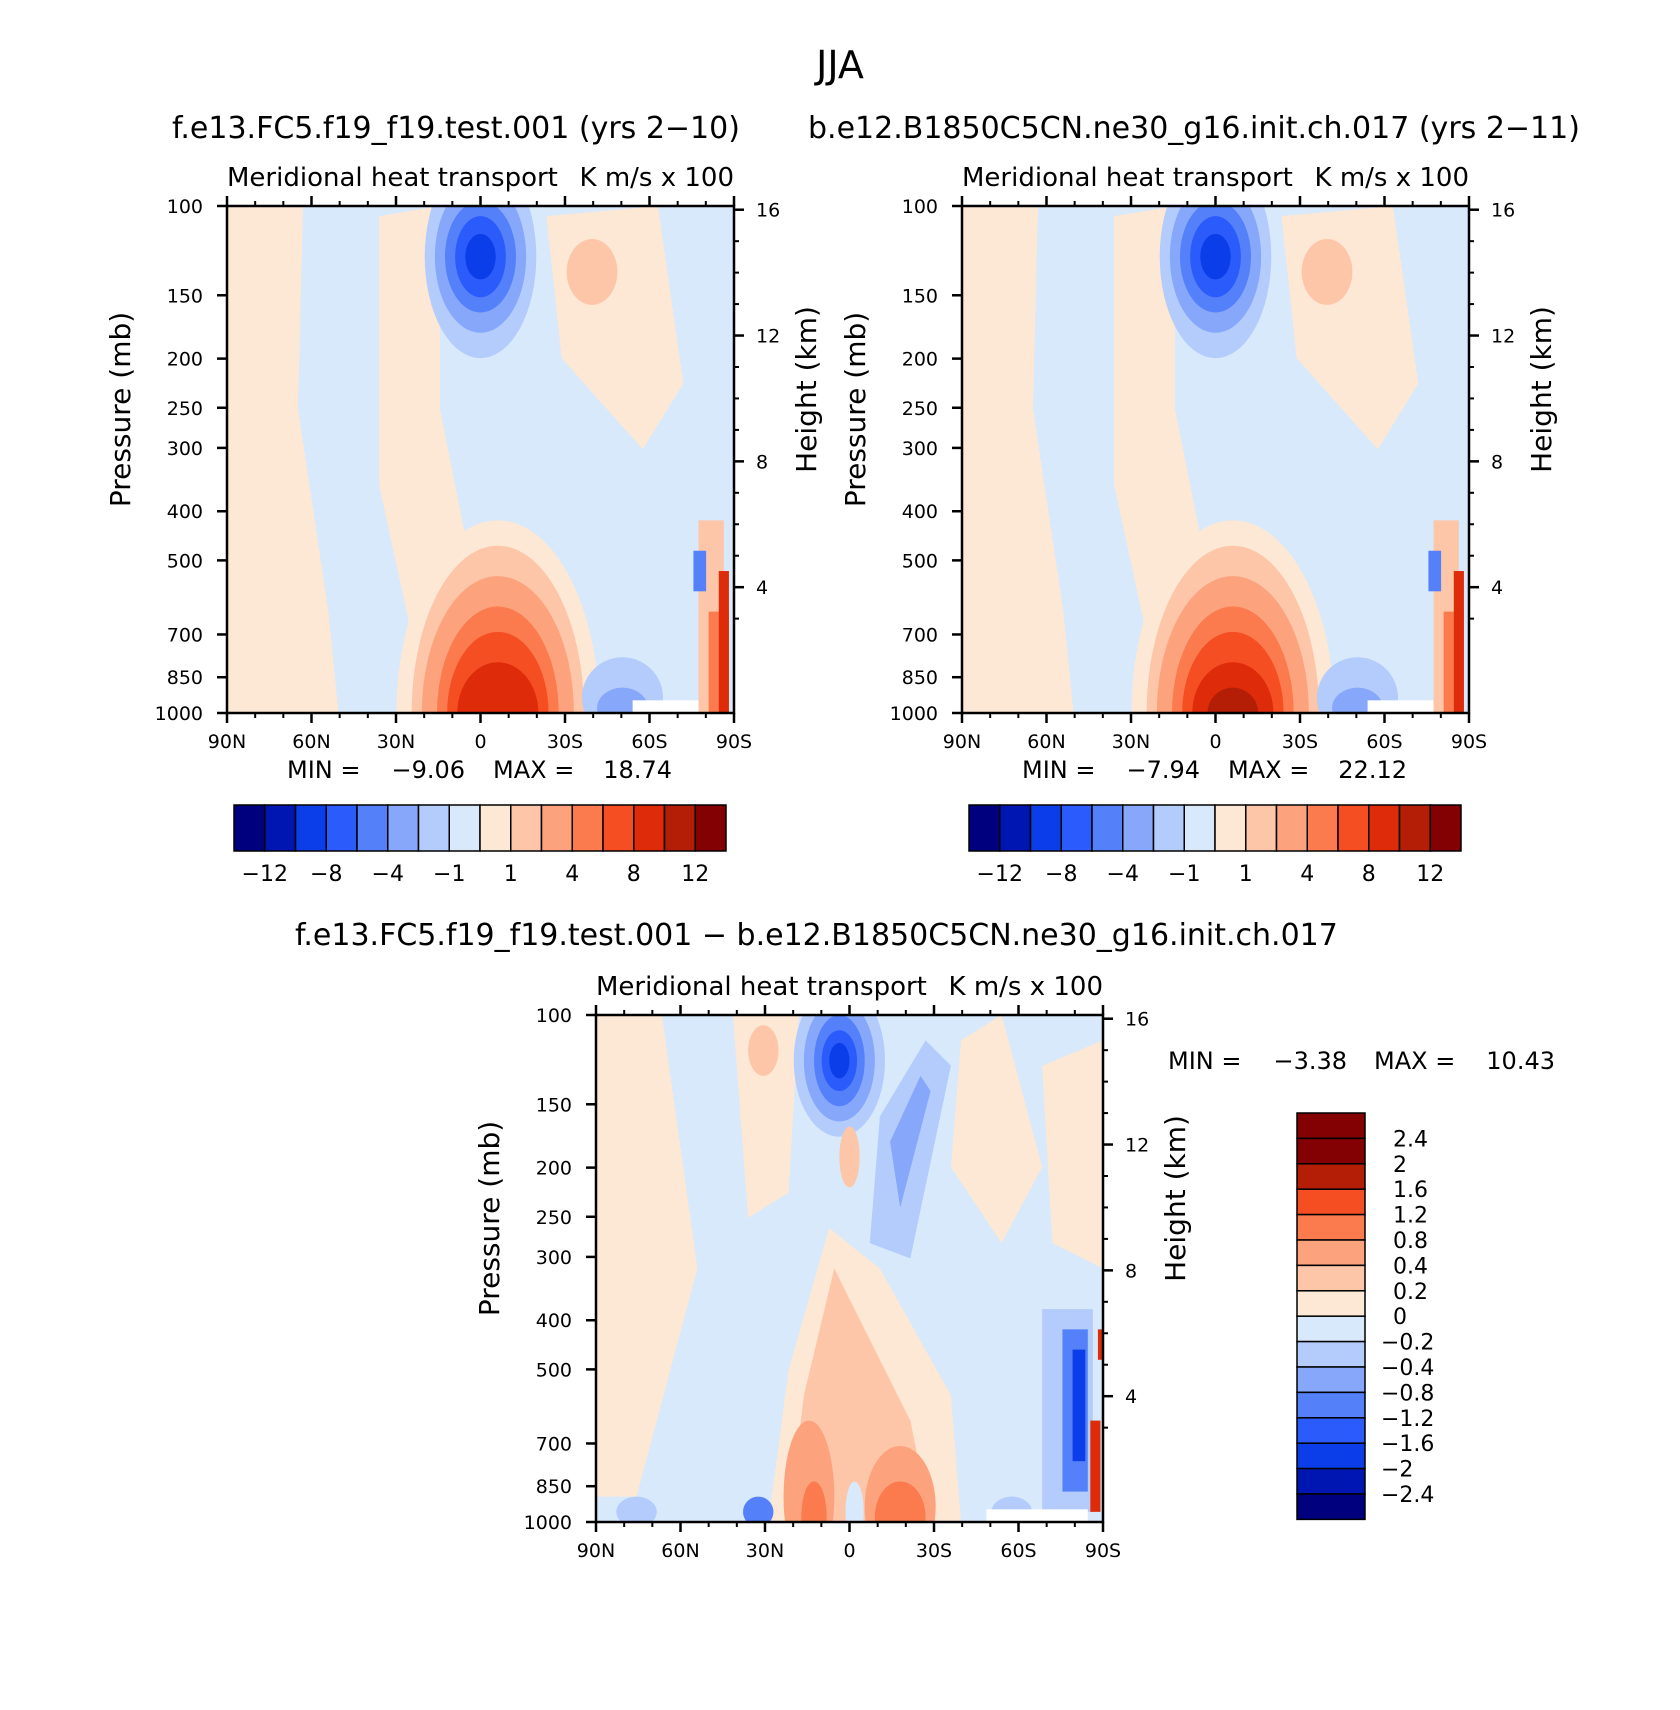 Image resolution: width=1680 pixels, height=1710 pixels. I want to click on colorbar-label: 0.4, so click(1410, 1266).